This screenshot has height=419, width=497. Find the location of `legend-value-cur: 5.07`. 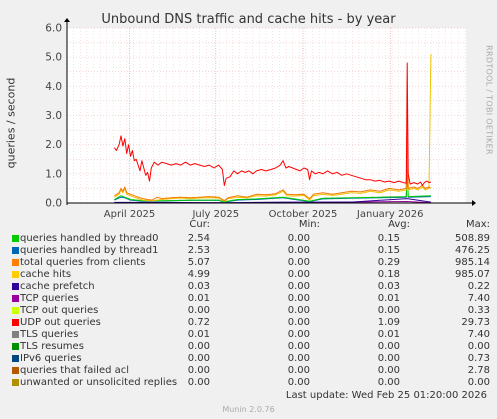

legend-value-cur: 5.07 is located at coordinates (198, 262).